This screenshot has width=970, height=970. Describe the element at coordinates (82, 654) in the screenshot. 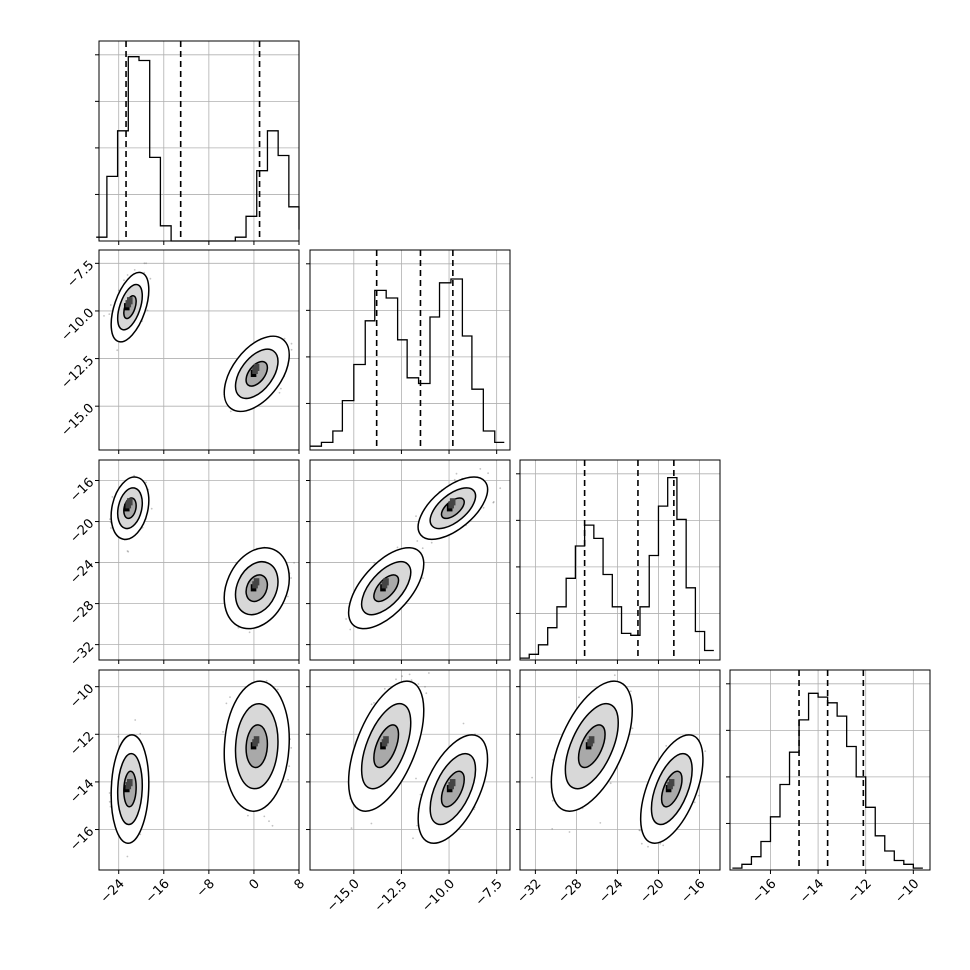

I see `y-tick-label: −32` at that location.